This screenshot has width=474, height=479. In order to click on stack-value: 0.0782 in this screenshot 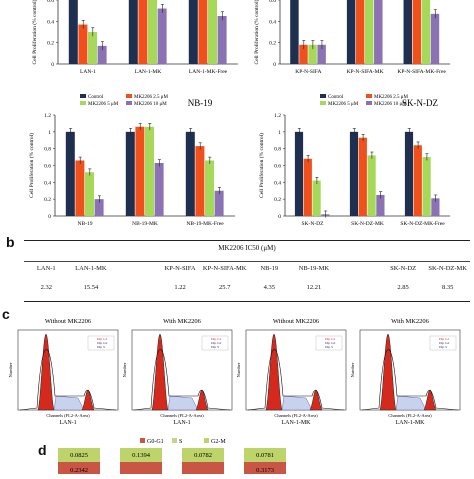, I will do `click(203, 455)`.